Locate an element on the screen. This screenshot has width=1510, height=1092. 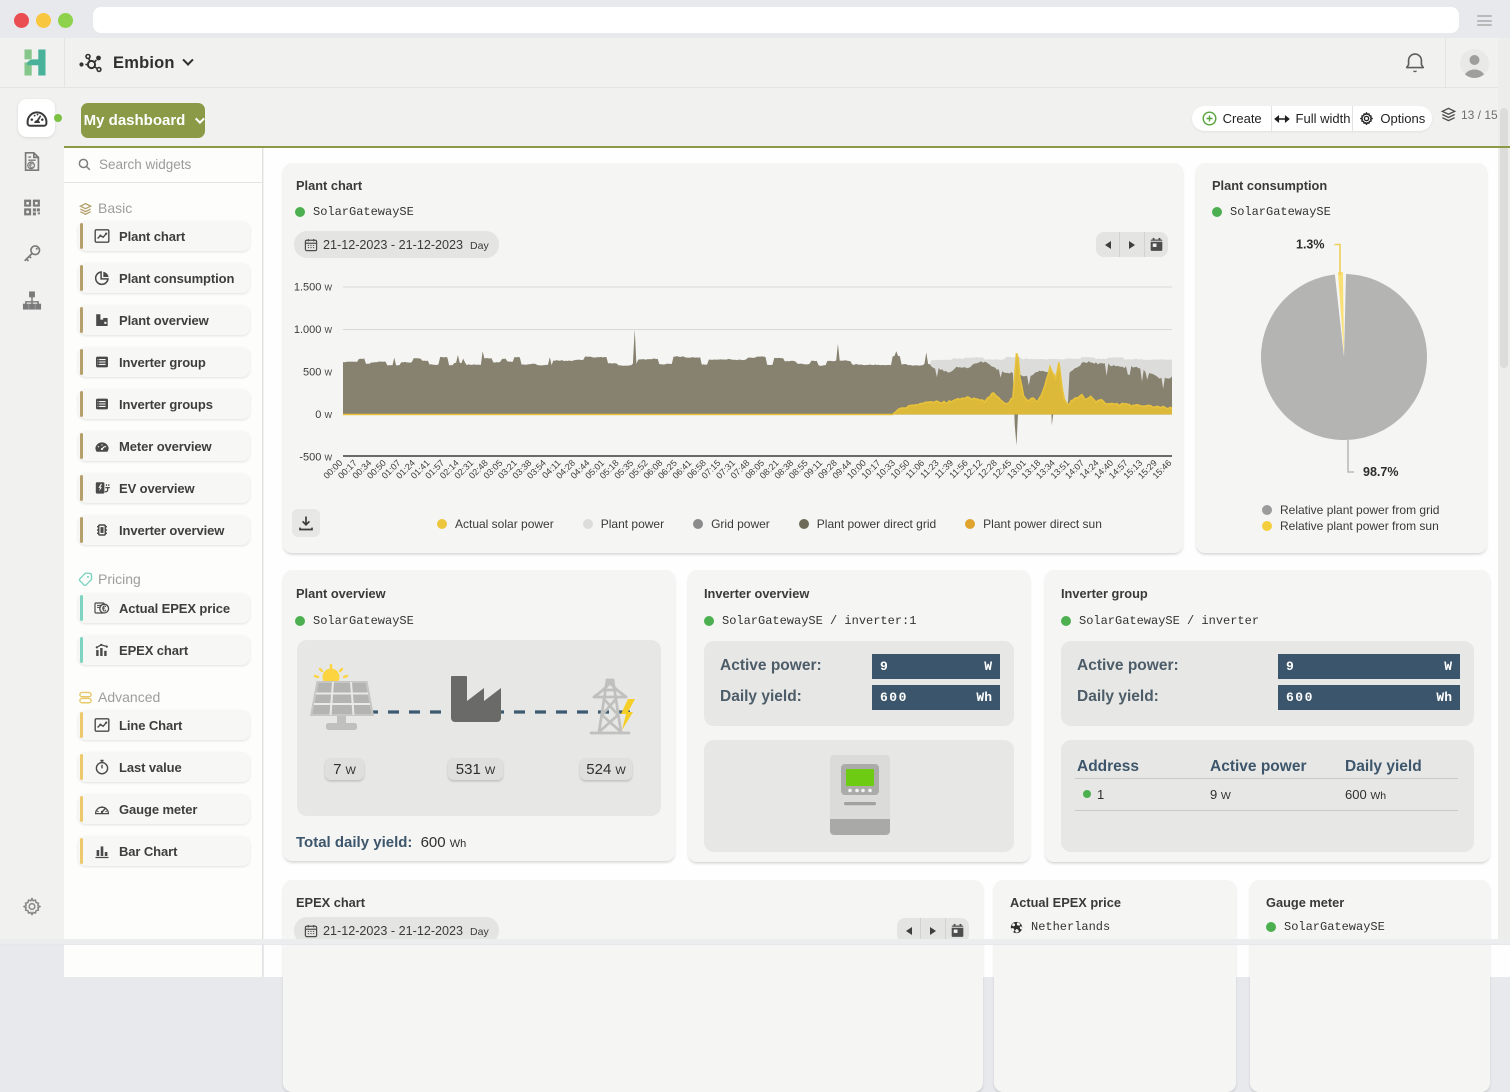
svg-text: 1.500 W is located at coordinates (313, 288).